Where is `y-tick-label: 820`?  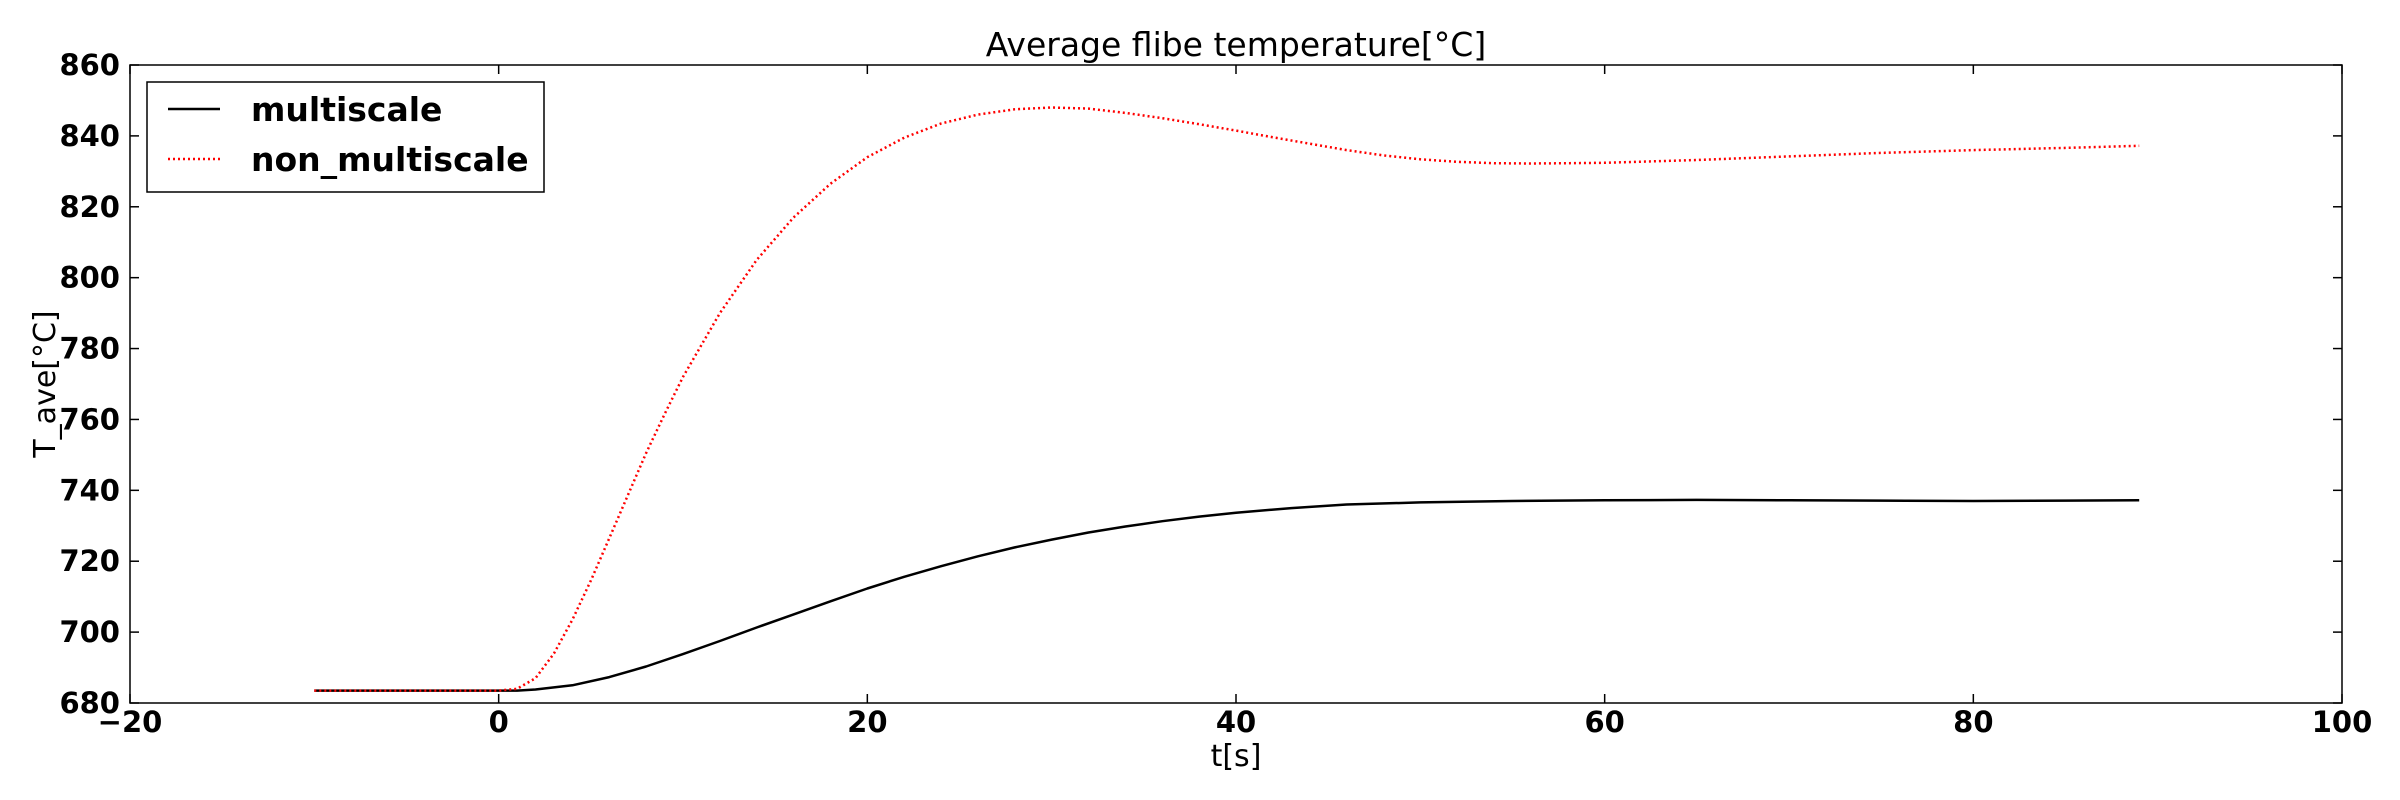
y-tick-label: 820 is located at coordinates (89, 207).